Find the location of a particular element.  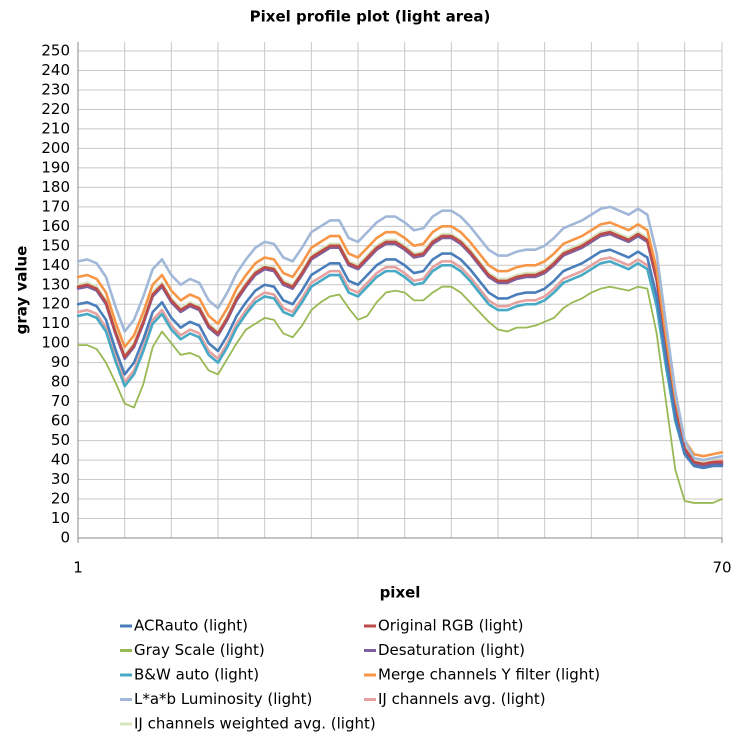

y-tick-label: 80 is located at coordinates (60, 382).